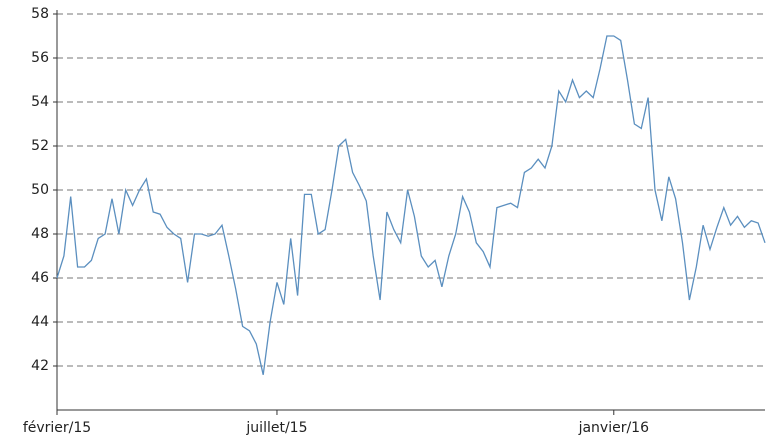  I want to click on y-tick-label: 48, so click(40, 234).